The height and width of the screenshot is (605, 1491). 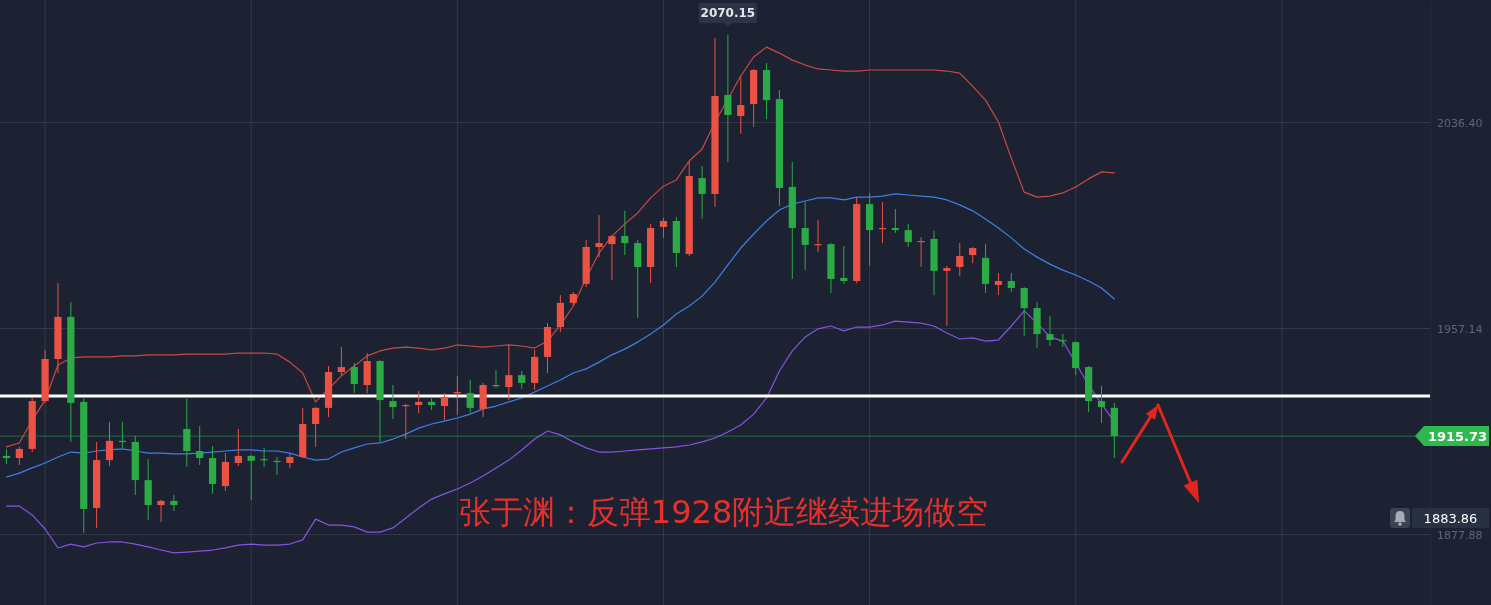 I want to click on y-tick-label: 2036.40, so click(x=1460, y=123).